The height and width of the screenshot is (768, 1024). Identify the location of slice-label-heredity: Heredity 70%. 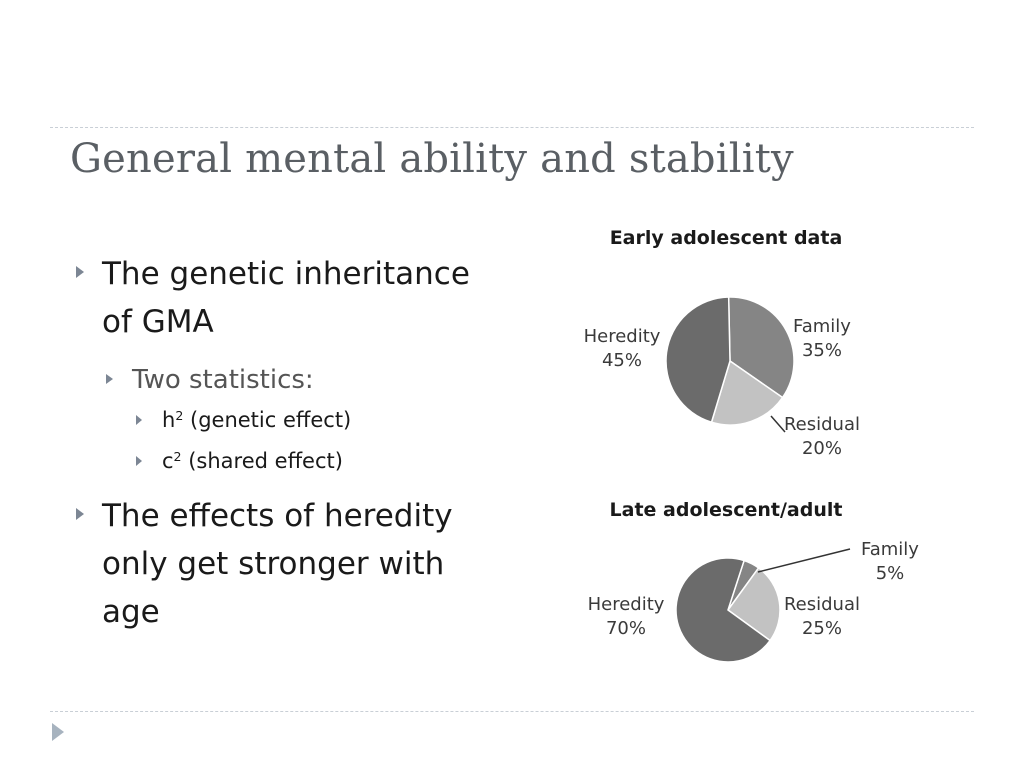
(626, 616).